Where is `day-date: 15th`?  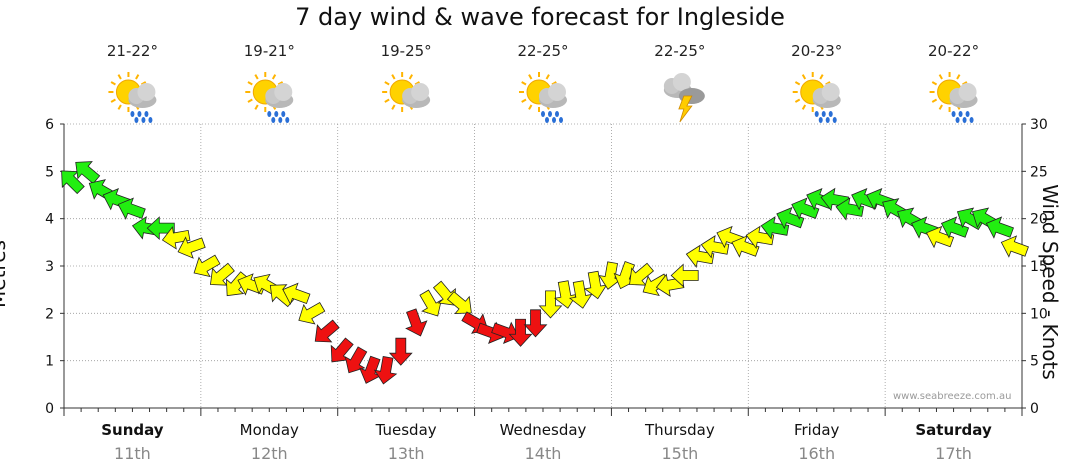
day-date: 15th is located at coordinates (680, 453).